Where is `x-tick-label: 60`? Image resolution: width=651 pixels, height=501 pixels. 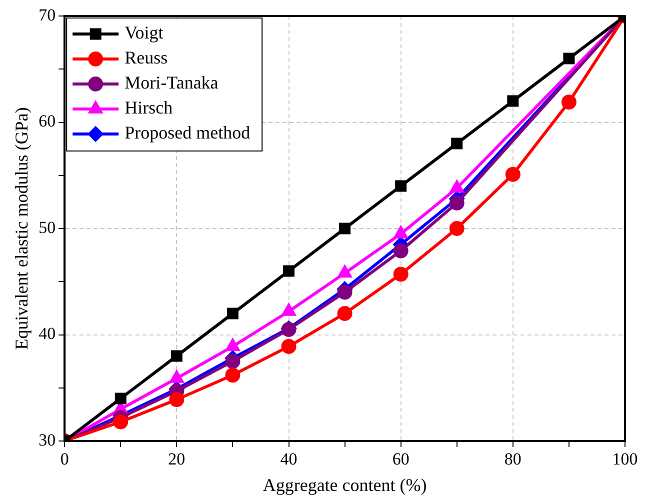 x-tick-label: 60 is located at coordinates (401, 459).